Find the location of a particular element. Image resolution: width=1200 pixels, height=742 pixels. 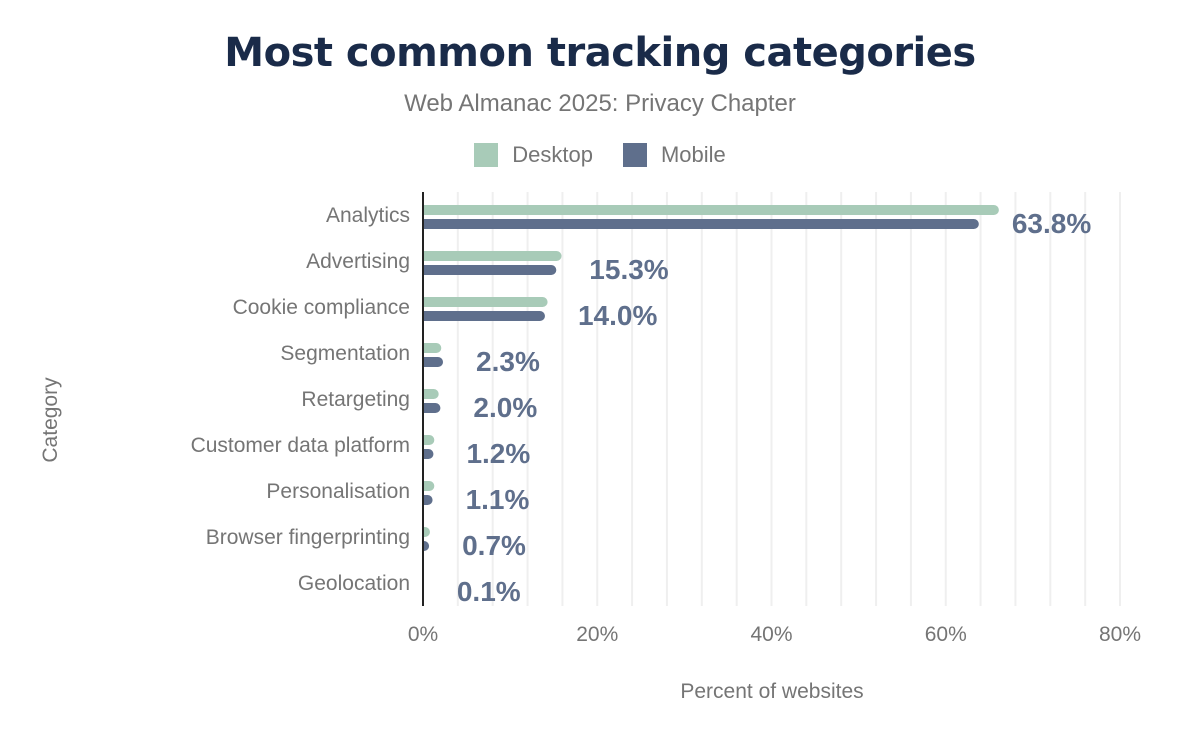

legend: Desktop Mobile is located at coordinates (600, 155).